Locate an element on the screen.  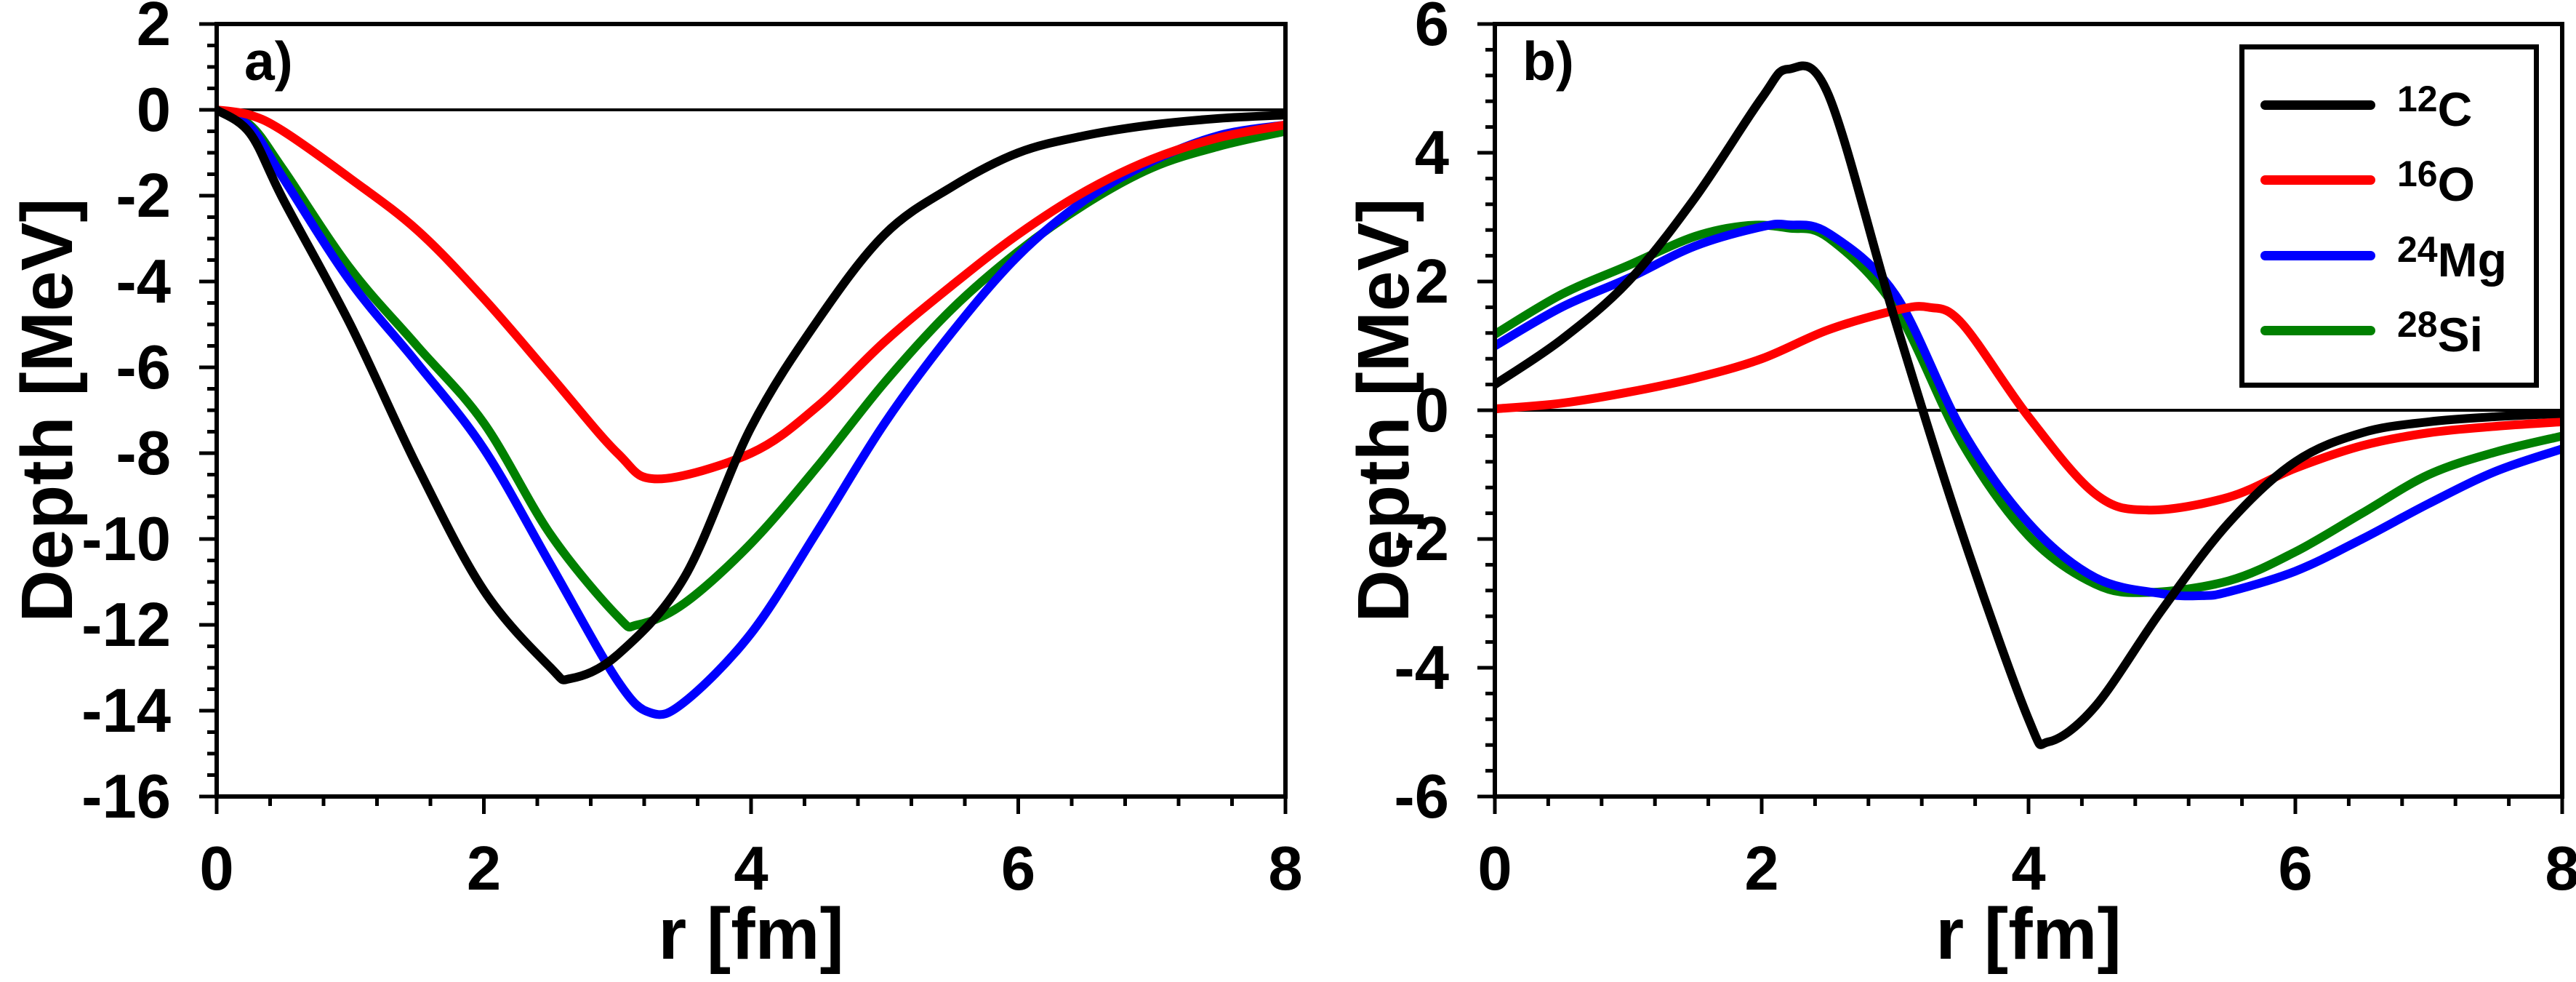
isotope-mass-superscript: 12 is located at coordinates (2417, 99).